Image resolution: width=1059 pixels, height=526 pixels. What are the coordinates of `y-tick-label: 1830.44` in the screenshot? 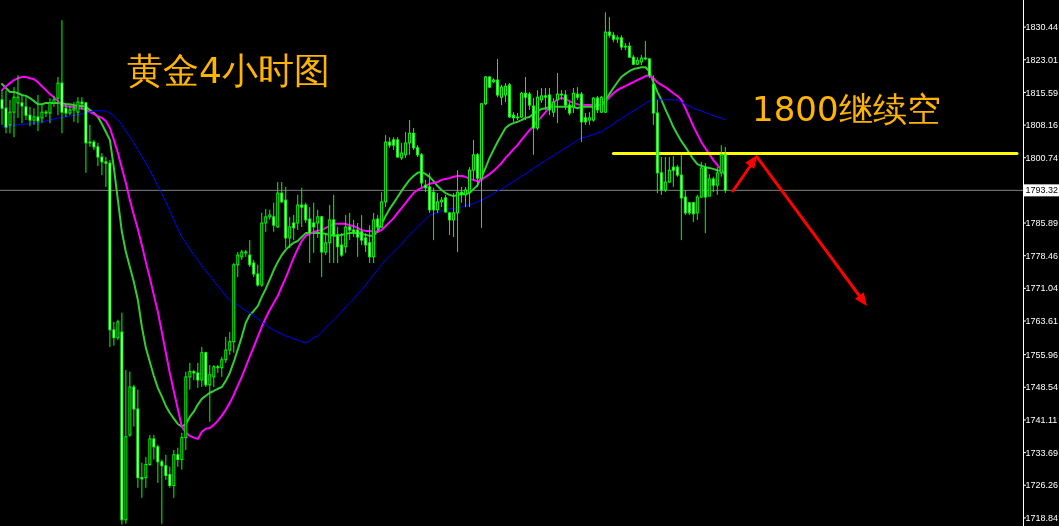 It's located at (1042, 27).